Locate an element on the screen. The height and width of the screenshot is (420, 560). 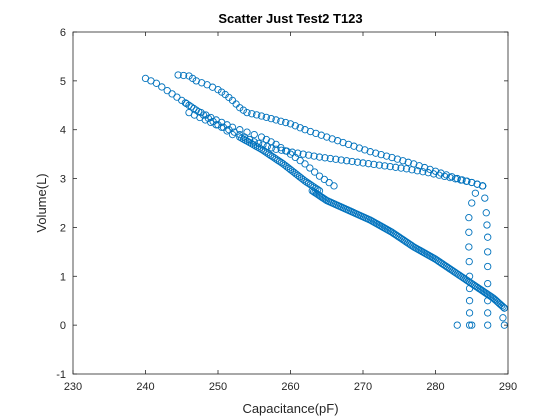
x-tick-label: 260 is located at coordinates (290, 387).